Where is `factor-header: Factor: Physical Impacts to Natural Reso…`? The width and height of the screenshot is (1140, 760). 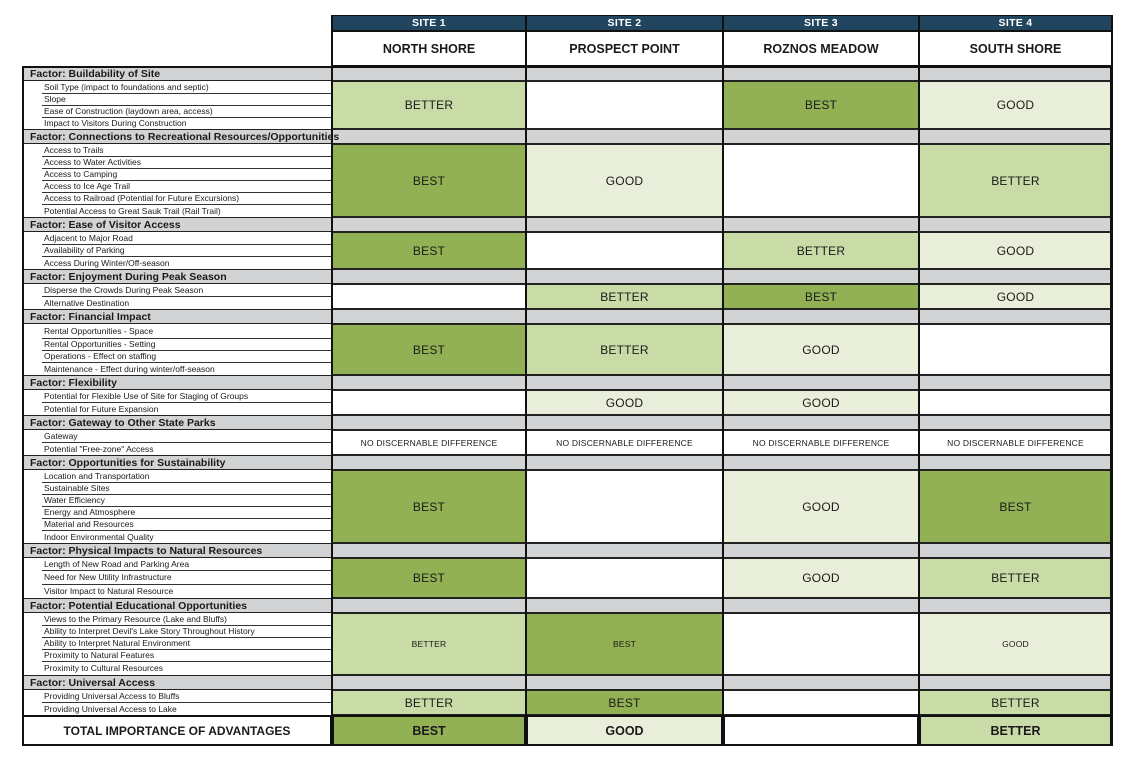
factor-header: Factor: Physical Impacts to Natural Reso… is located at coordinates (567, 550).